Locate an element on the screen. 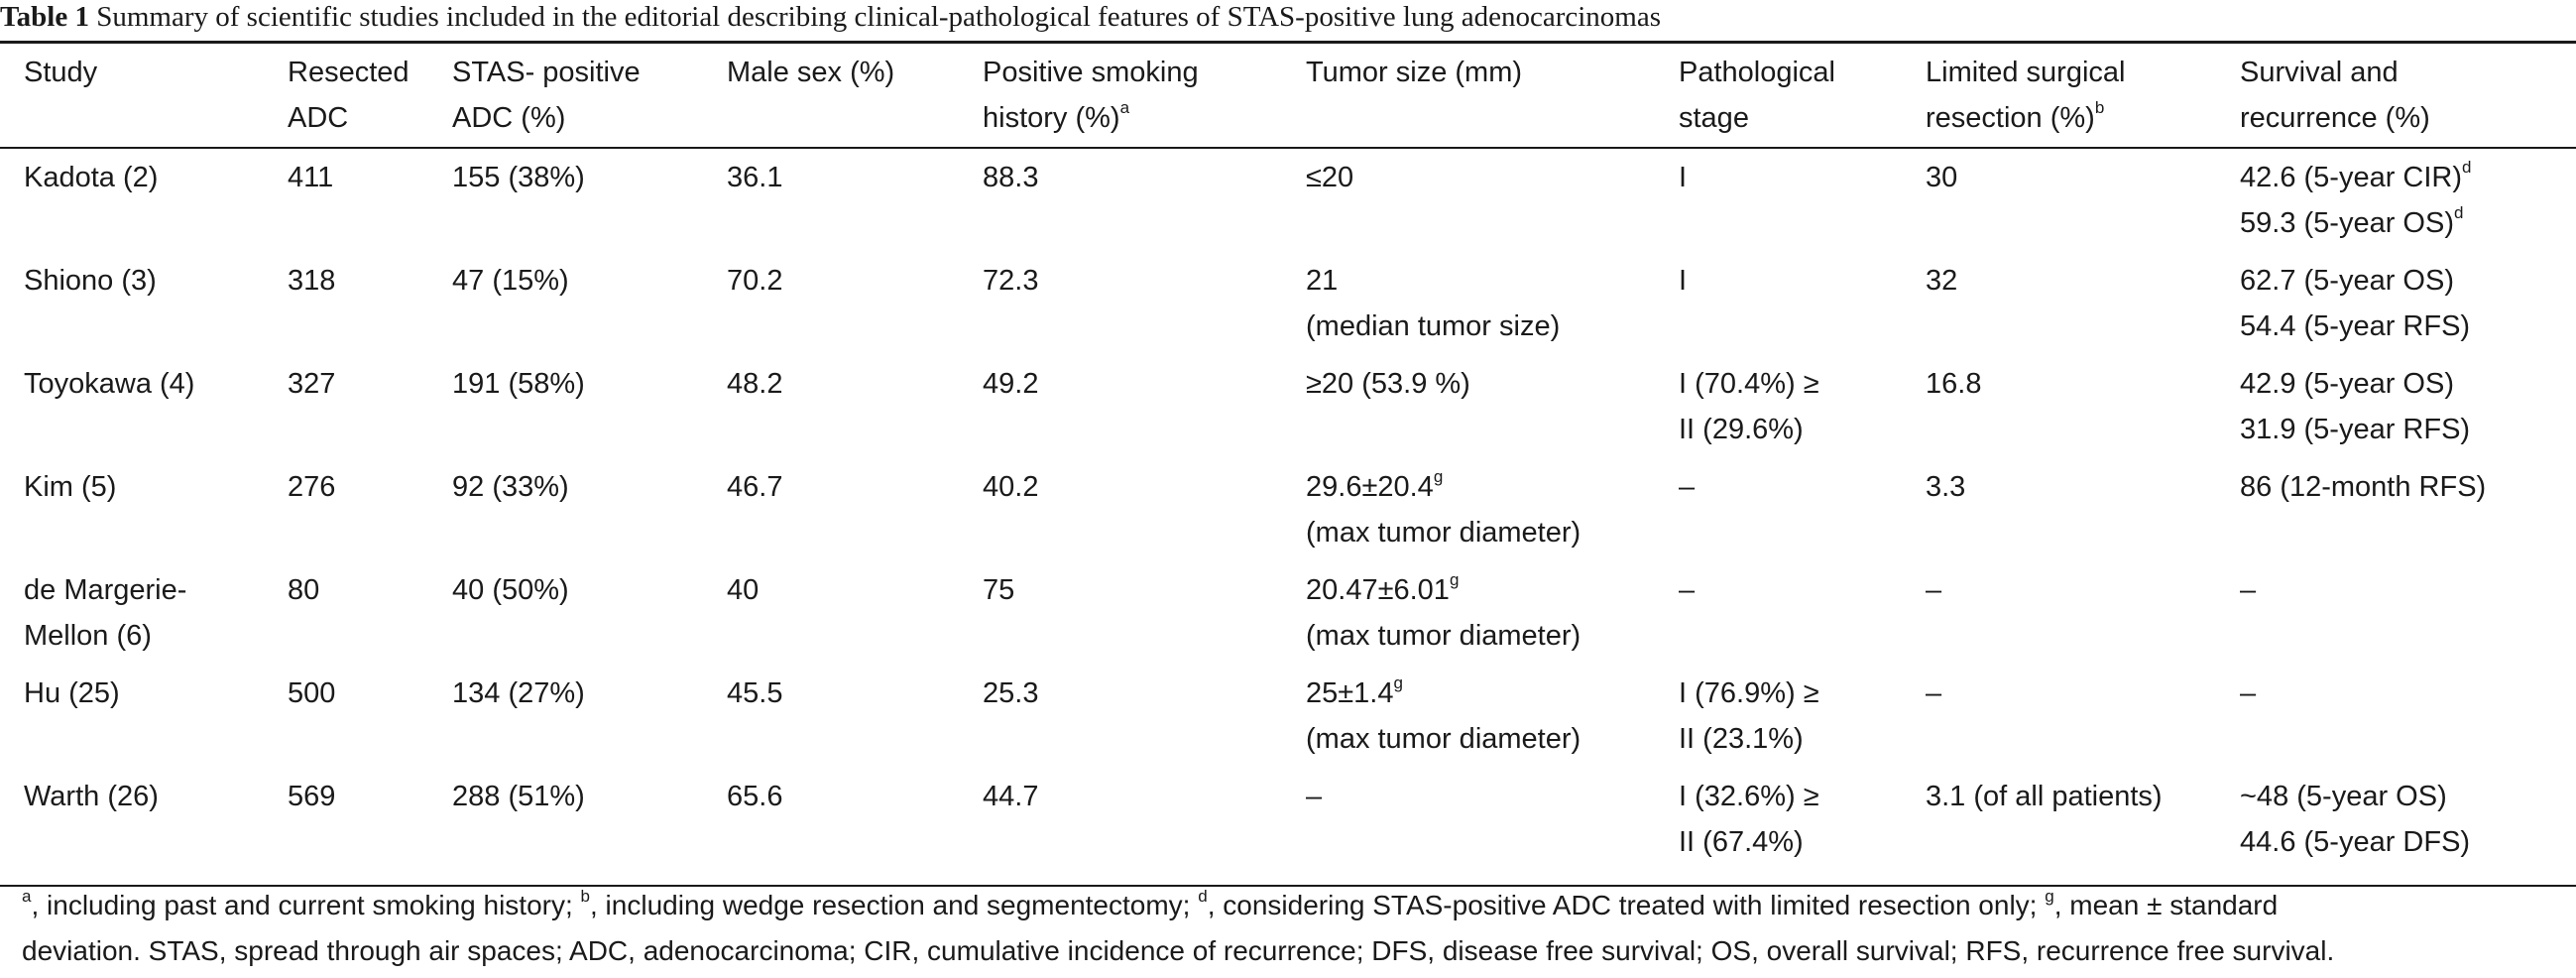 The height and width of the screenshot is (978, 2576). cell-line: 500 is located at coordinates (312, 693).